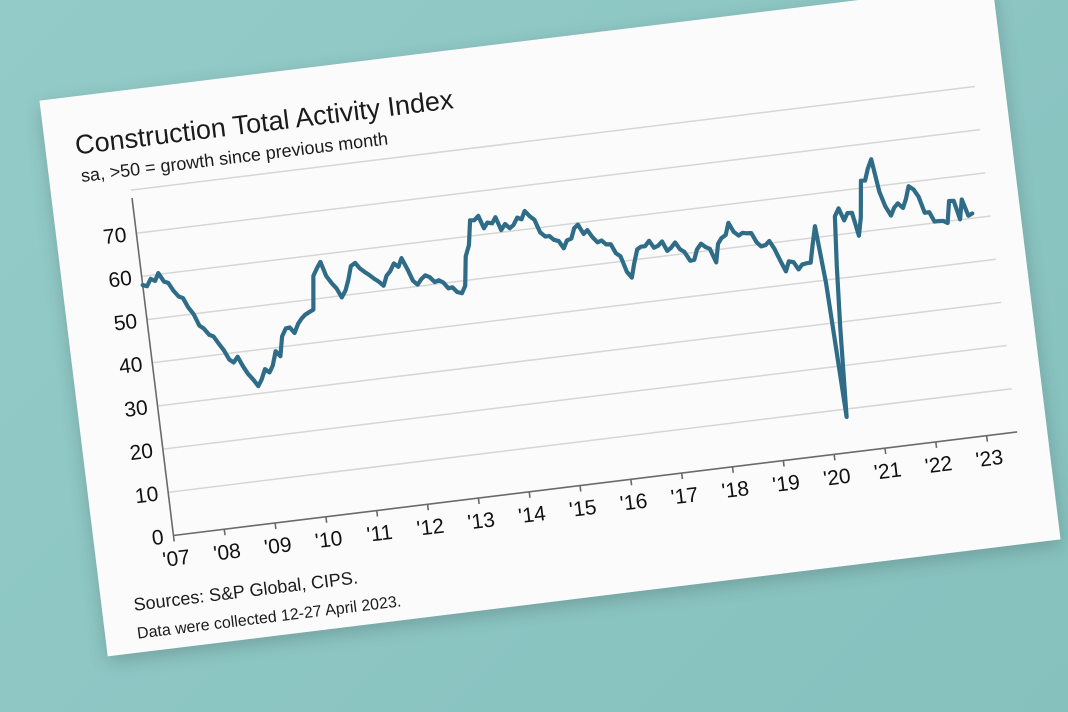 Image resolution: width=1068 pixels, height=712 pixels. What do you see at coordinates (685, 496) in the screenshot?
I see `x-tick-label: '17` at bounding box center [685, 496].